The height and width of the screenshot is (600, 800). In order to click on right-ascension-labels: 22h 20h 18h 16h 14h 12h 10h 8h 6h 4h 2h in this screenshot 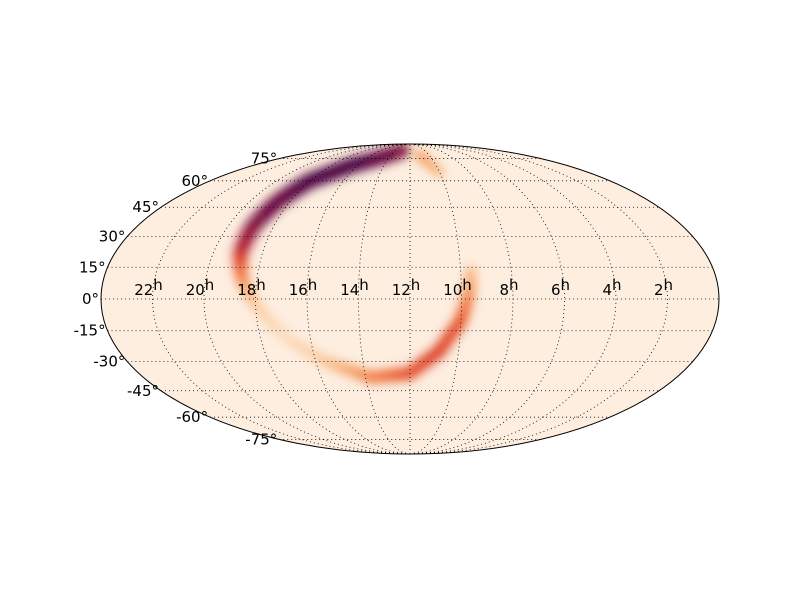, I will do `click(403, 287)`.